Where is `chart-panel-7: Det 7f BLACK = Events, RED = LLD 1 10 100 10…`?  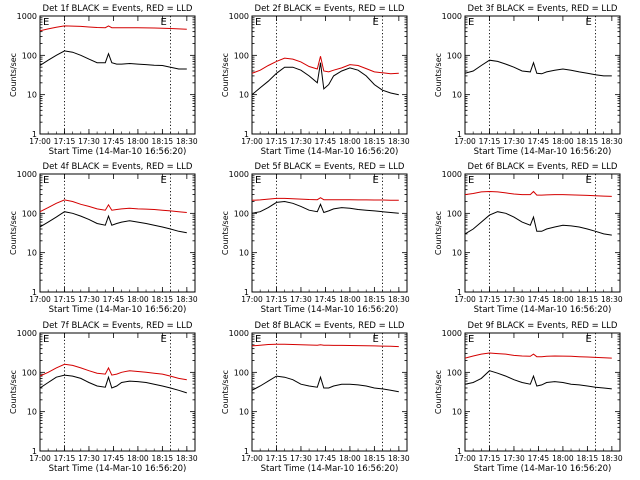
chart-panel-7: Det 7f BLACK = Events, RED = LLD 1 10 100 10… is located at coordinates (103, 397).